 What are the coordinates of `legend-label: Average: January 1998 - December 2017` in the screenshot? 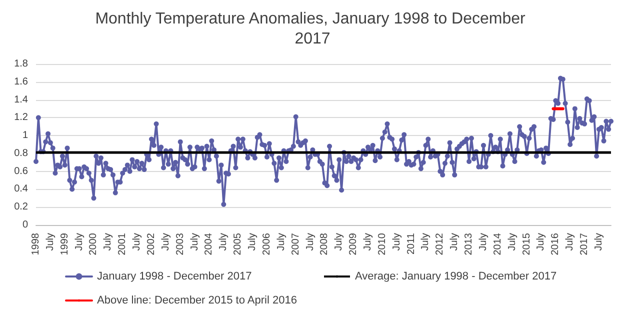 It's located at (456, 276).